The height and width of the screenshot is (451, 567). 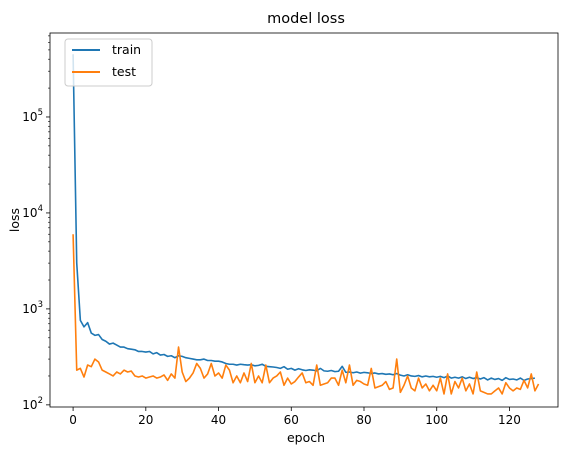 I want to click on chart-title: model loss, so click(x=306, y=19).